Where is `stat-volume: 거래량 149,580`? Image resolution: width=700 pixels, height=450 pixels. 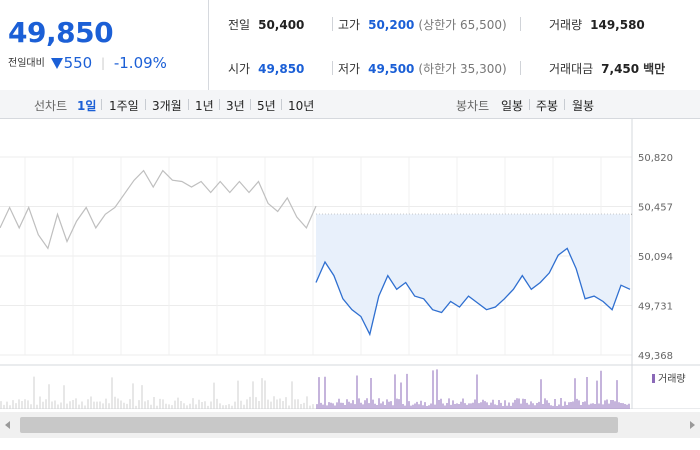
stat-volume: 거래량 149,580 is located at coordinates (597, 24).